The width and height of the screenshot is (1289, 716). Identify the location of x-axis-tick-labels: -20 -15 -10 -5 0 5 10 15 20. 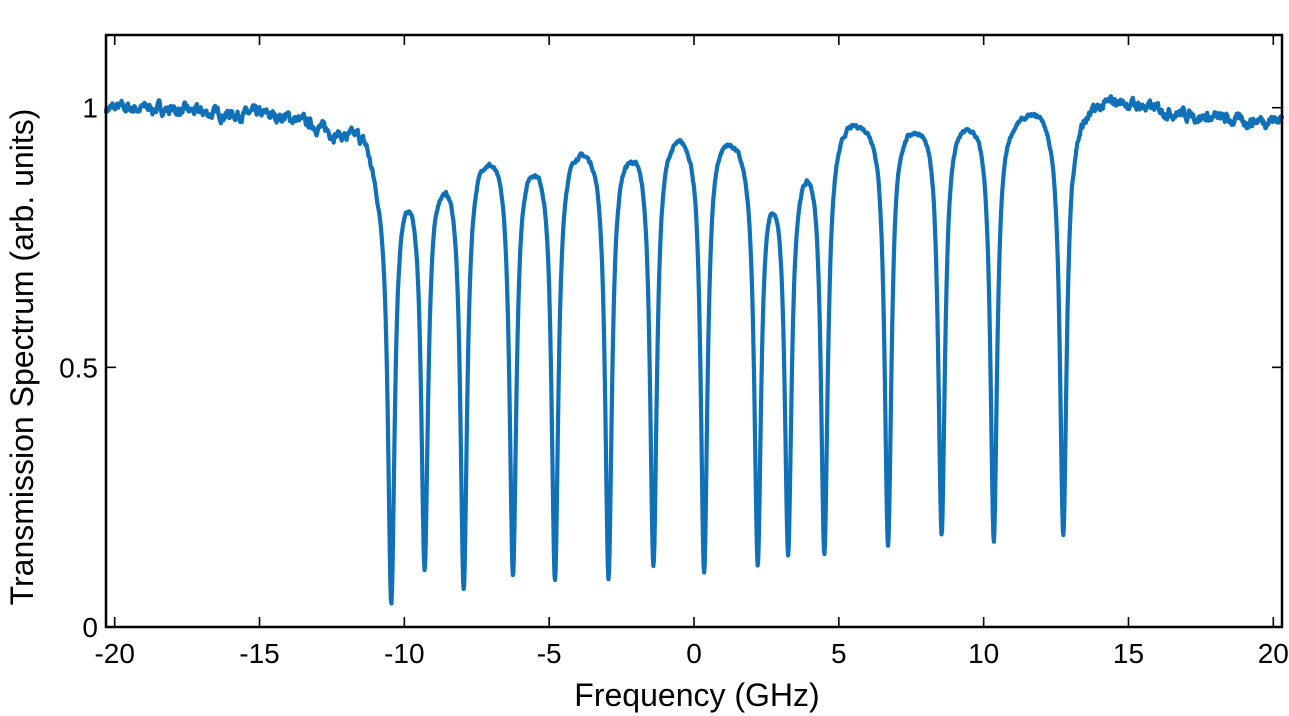
(691, 653).